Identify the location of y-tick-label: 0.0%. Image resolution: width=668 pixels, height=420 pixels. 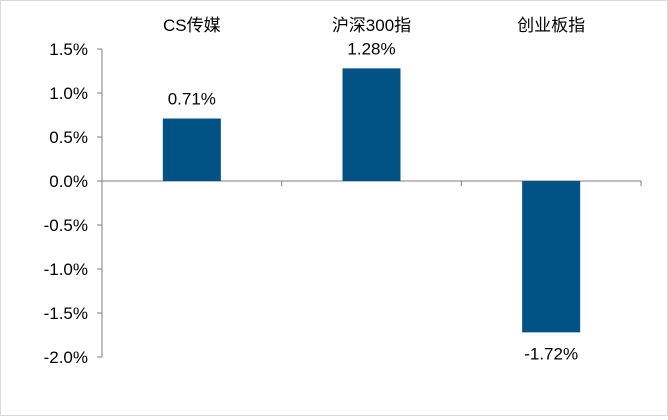
(68, 181).